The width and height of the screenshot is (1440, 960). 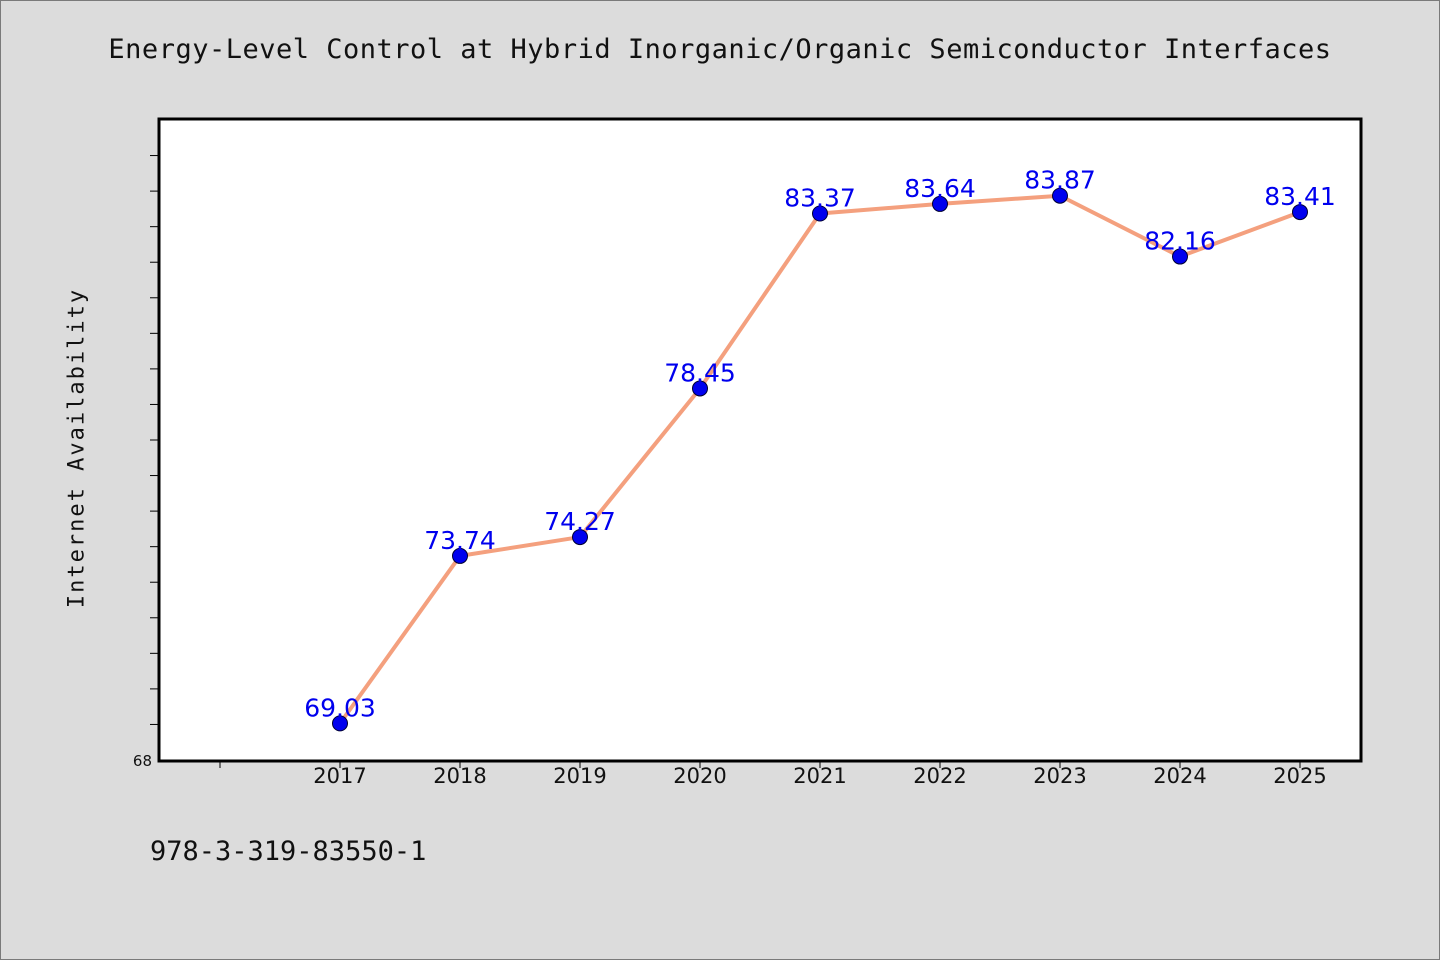 I want to click on x-tick-label: 2018, so click(x=459, y=776).